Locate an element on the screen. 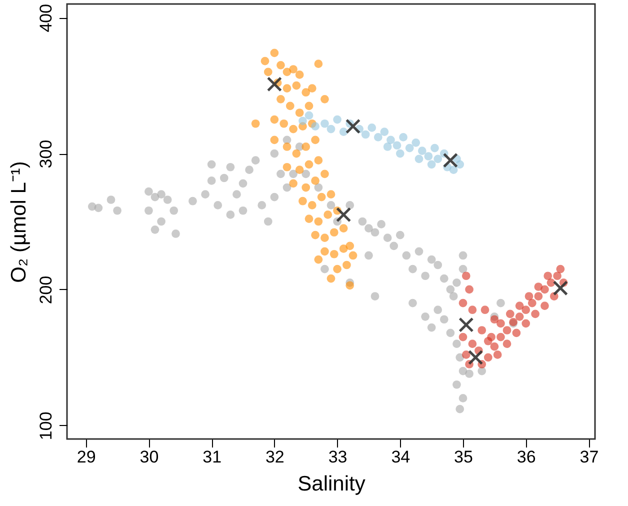  x-tick-label: 35 is located at coordinates (463, 457).